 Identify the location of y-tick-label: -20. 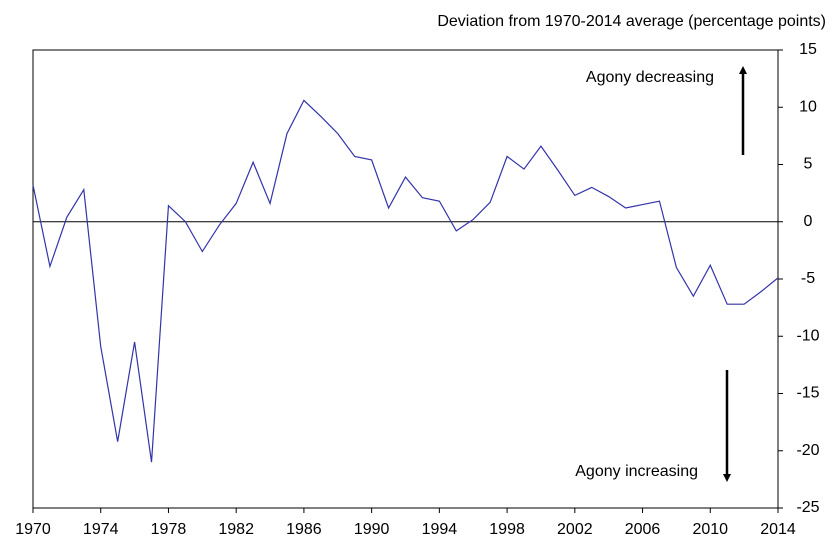
(807, 450).